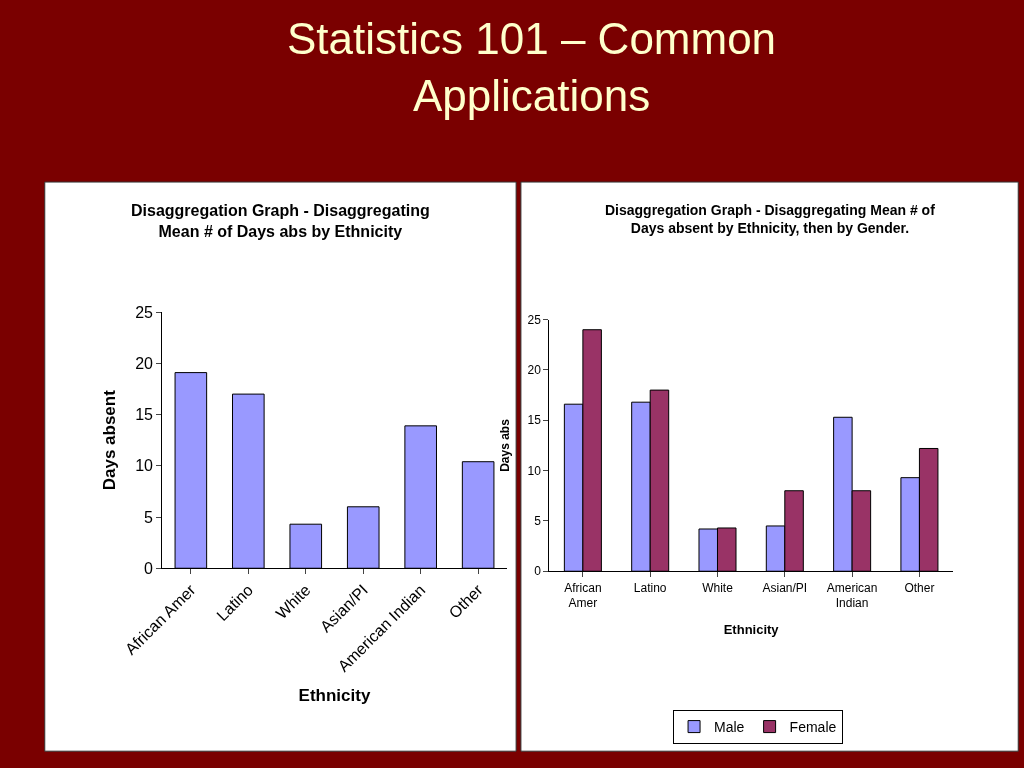 The width and height of the screenshot is (1024, 768). What do you see at coordinates (504, 445) in the screenshot?
I see `y-axis-title: Days abs` at bounding box center [504, 445].